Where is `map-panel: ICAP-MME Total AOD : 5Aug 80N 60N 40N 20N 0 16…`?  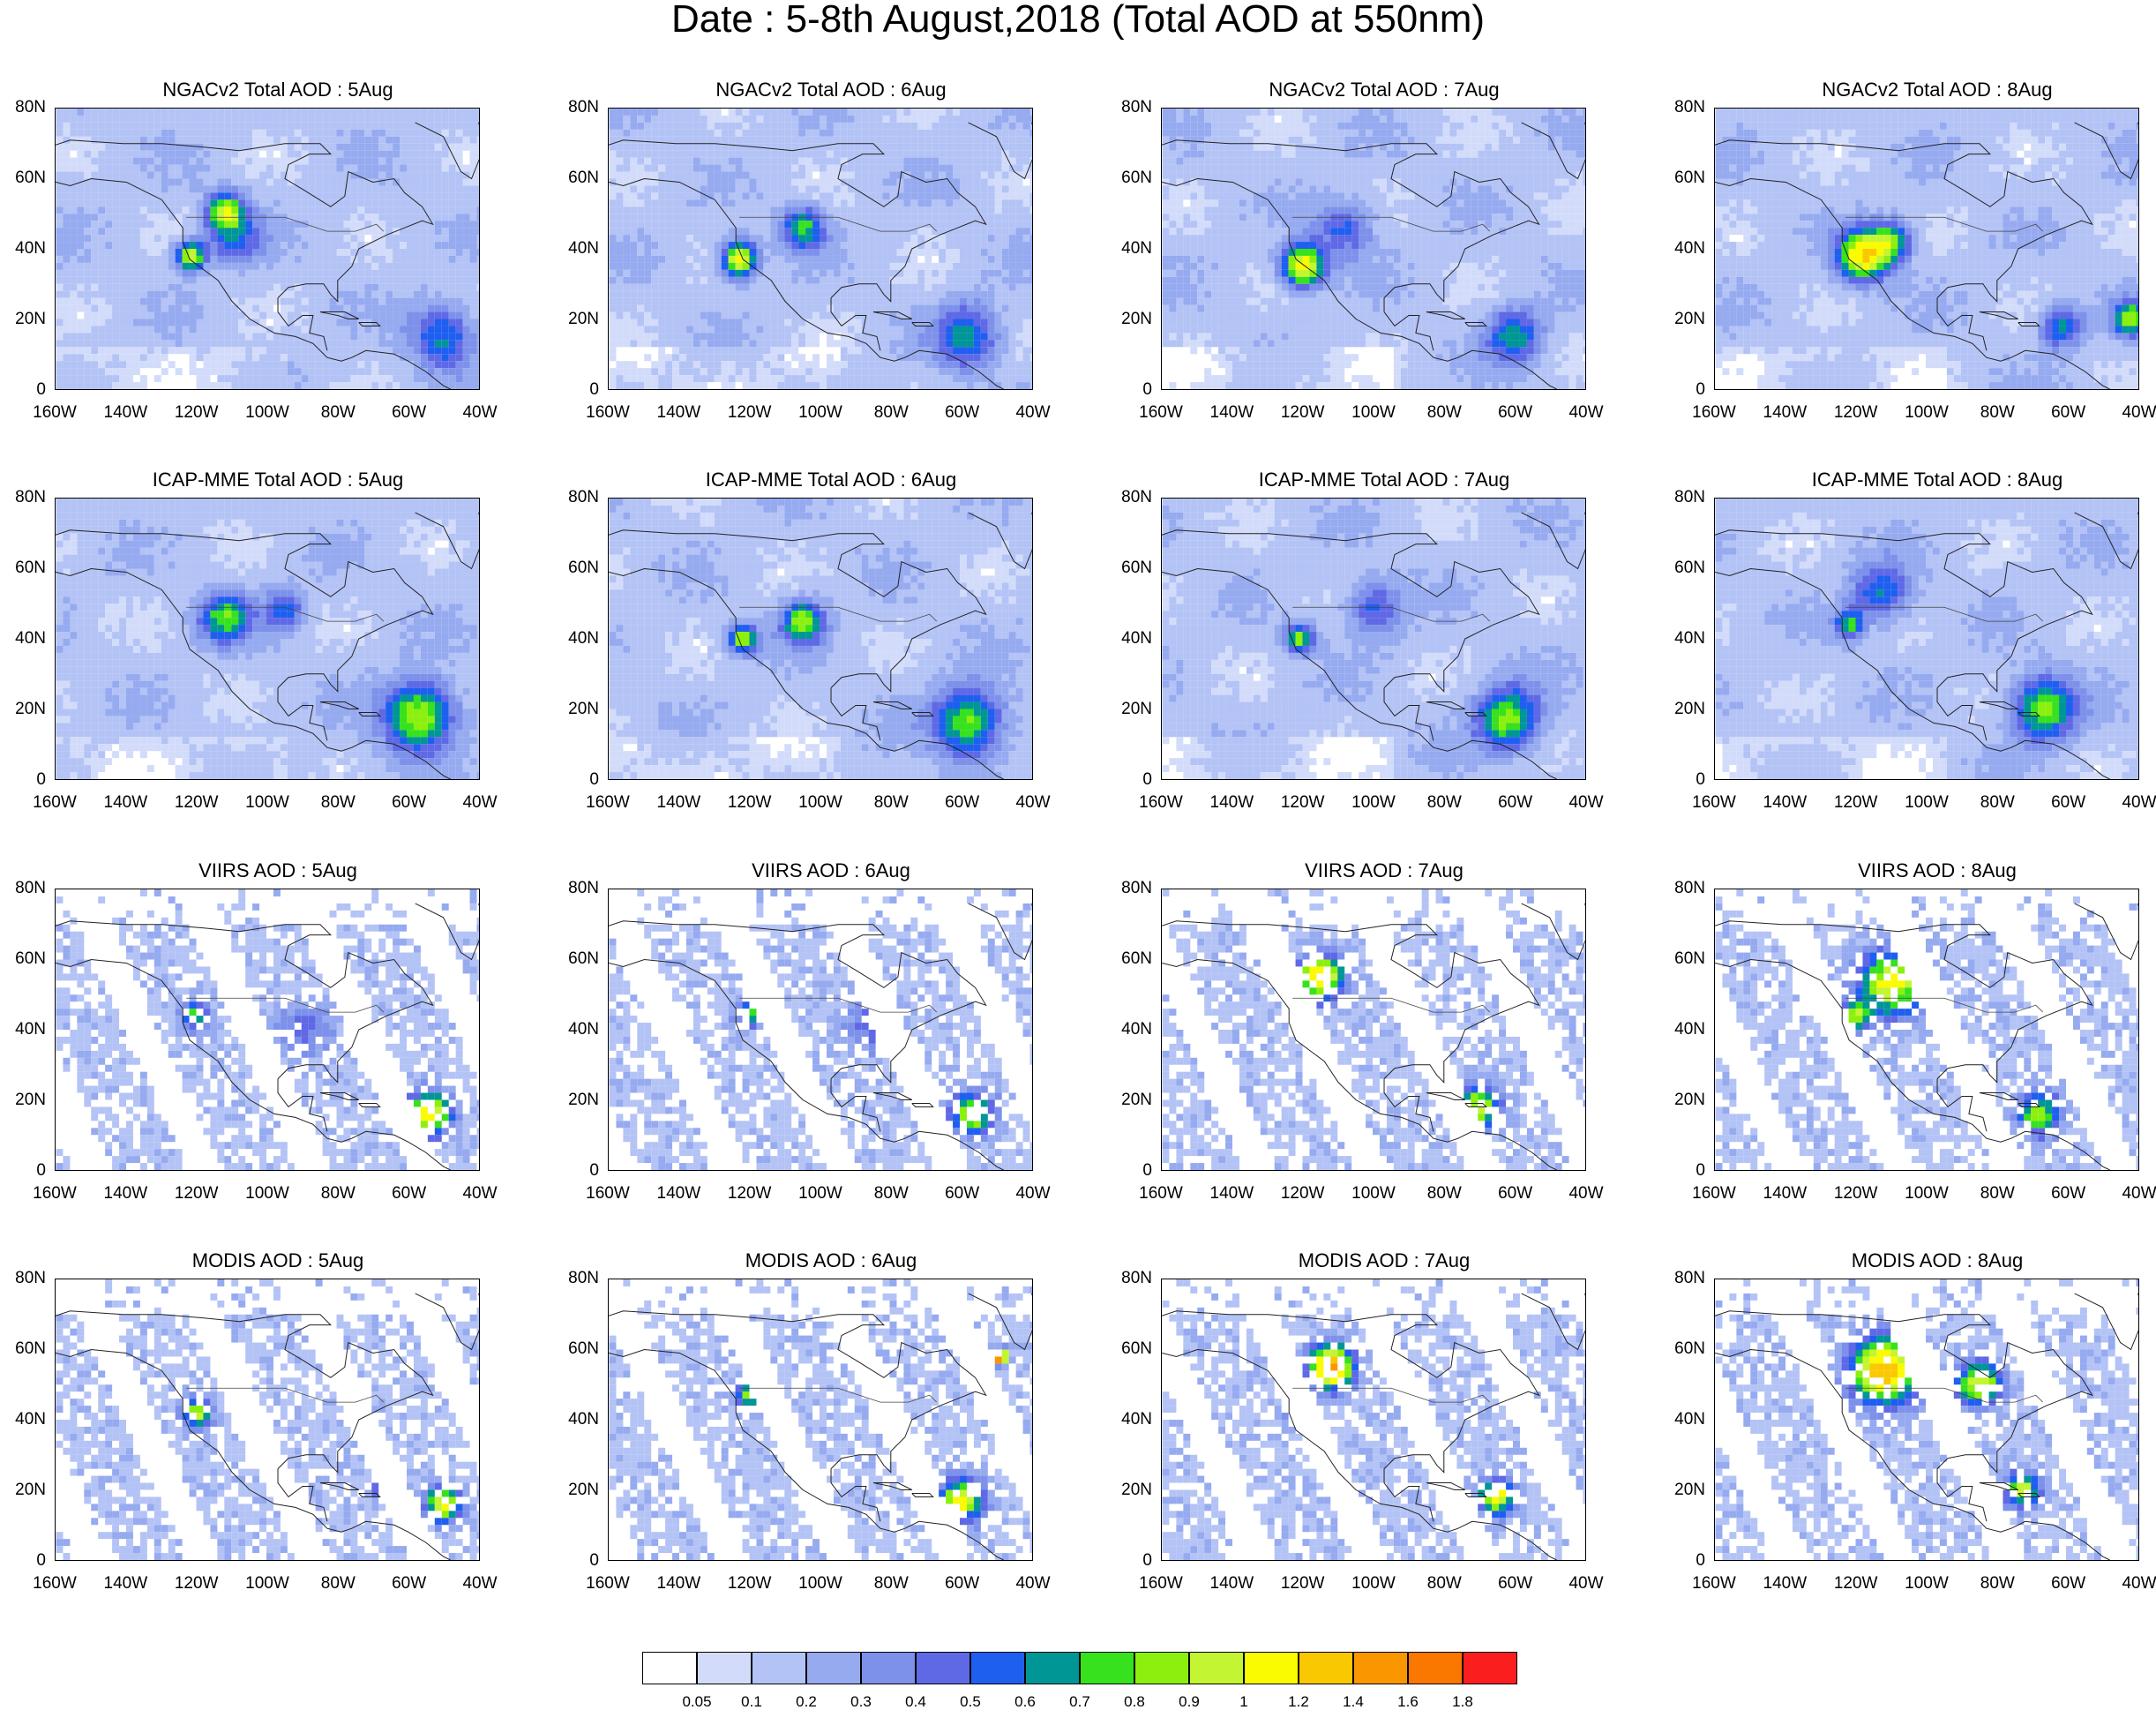
map-panel: ICAP-MME Total AOD : 5Aug 80N 60N 40N 20N 0 16… is located at coordinates (264, 659).